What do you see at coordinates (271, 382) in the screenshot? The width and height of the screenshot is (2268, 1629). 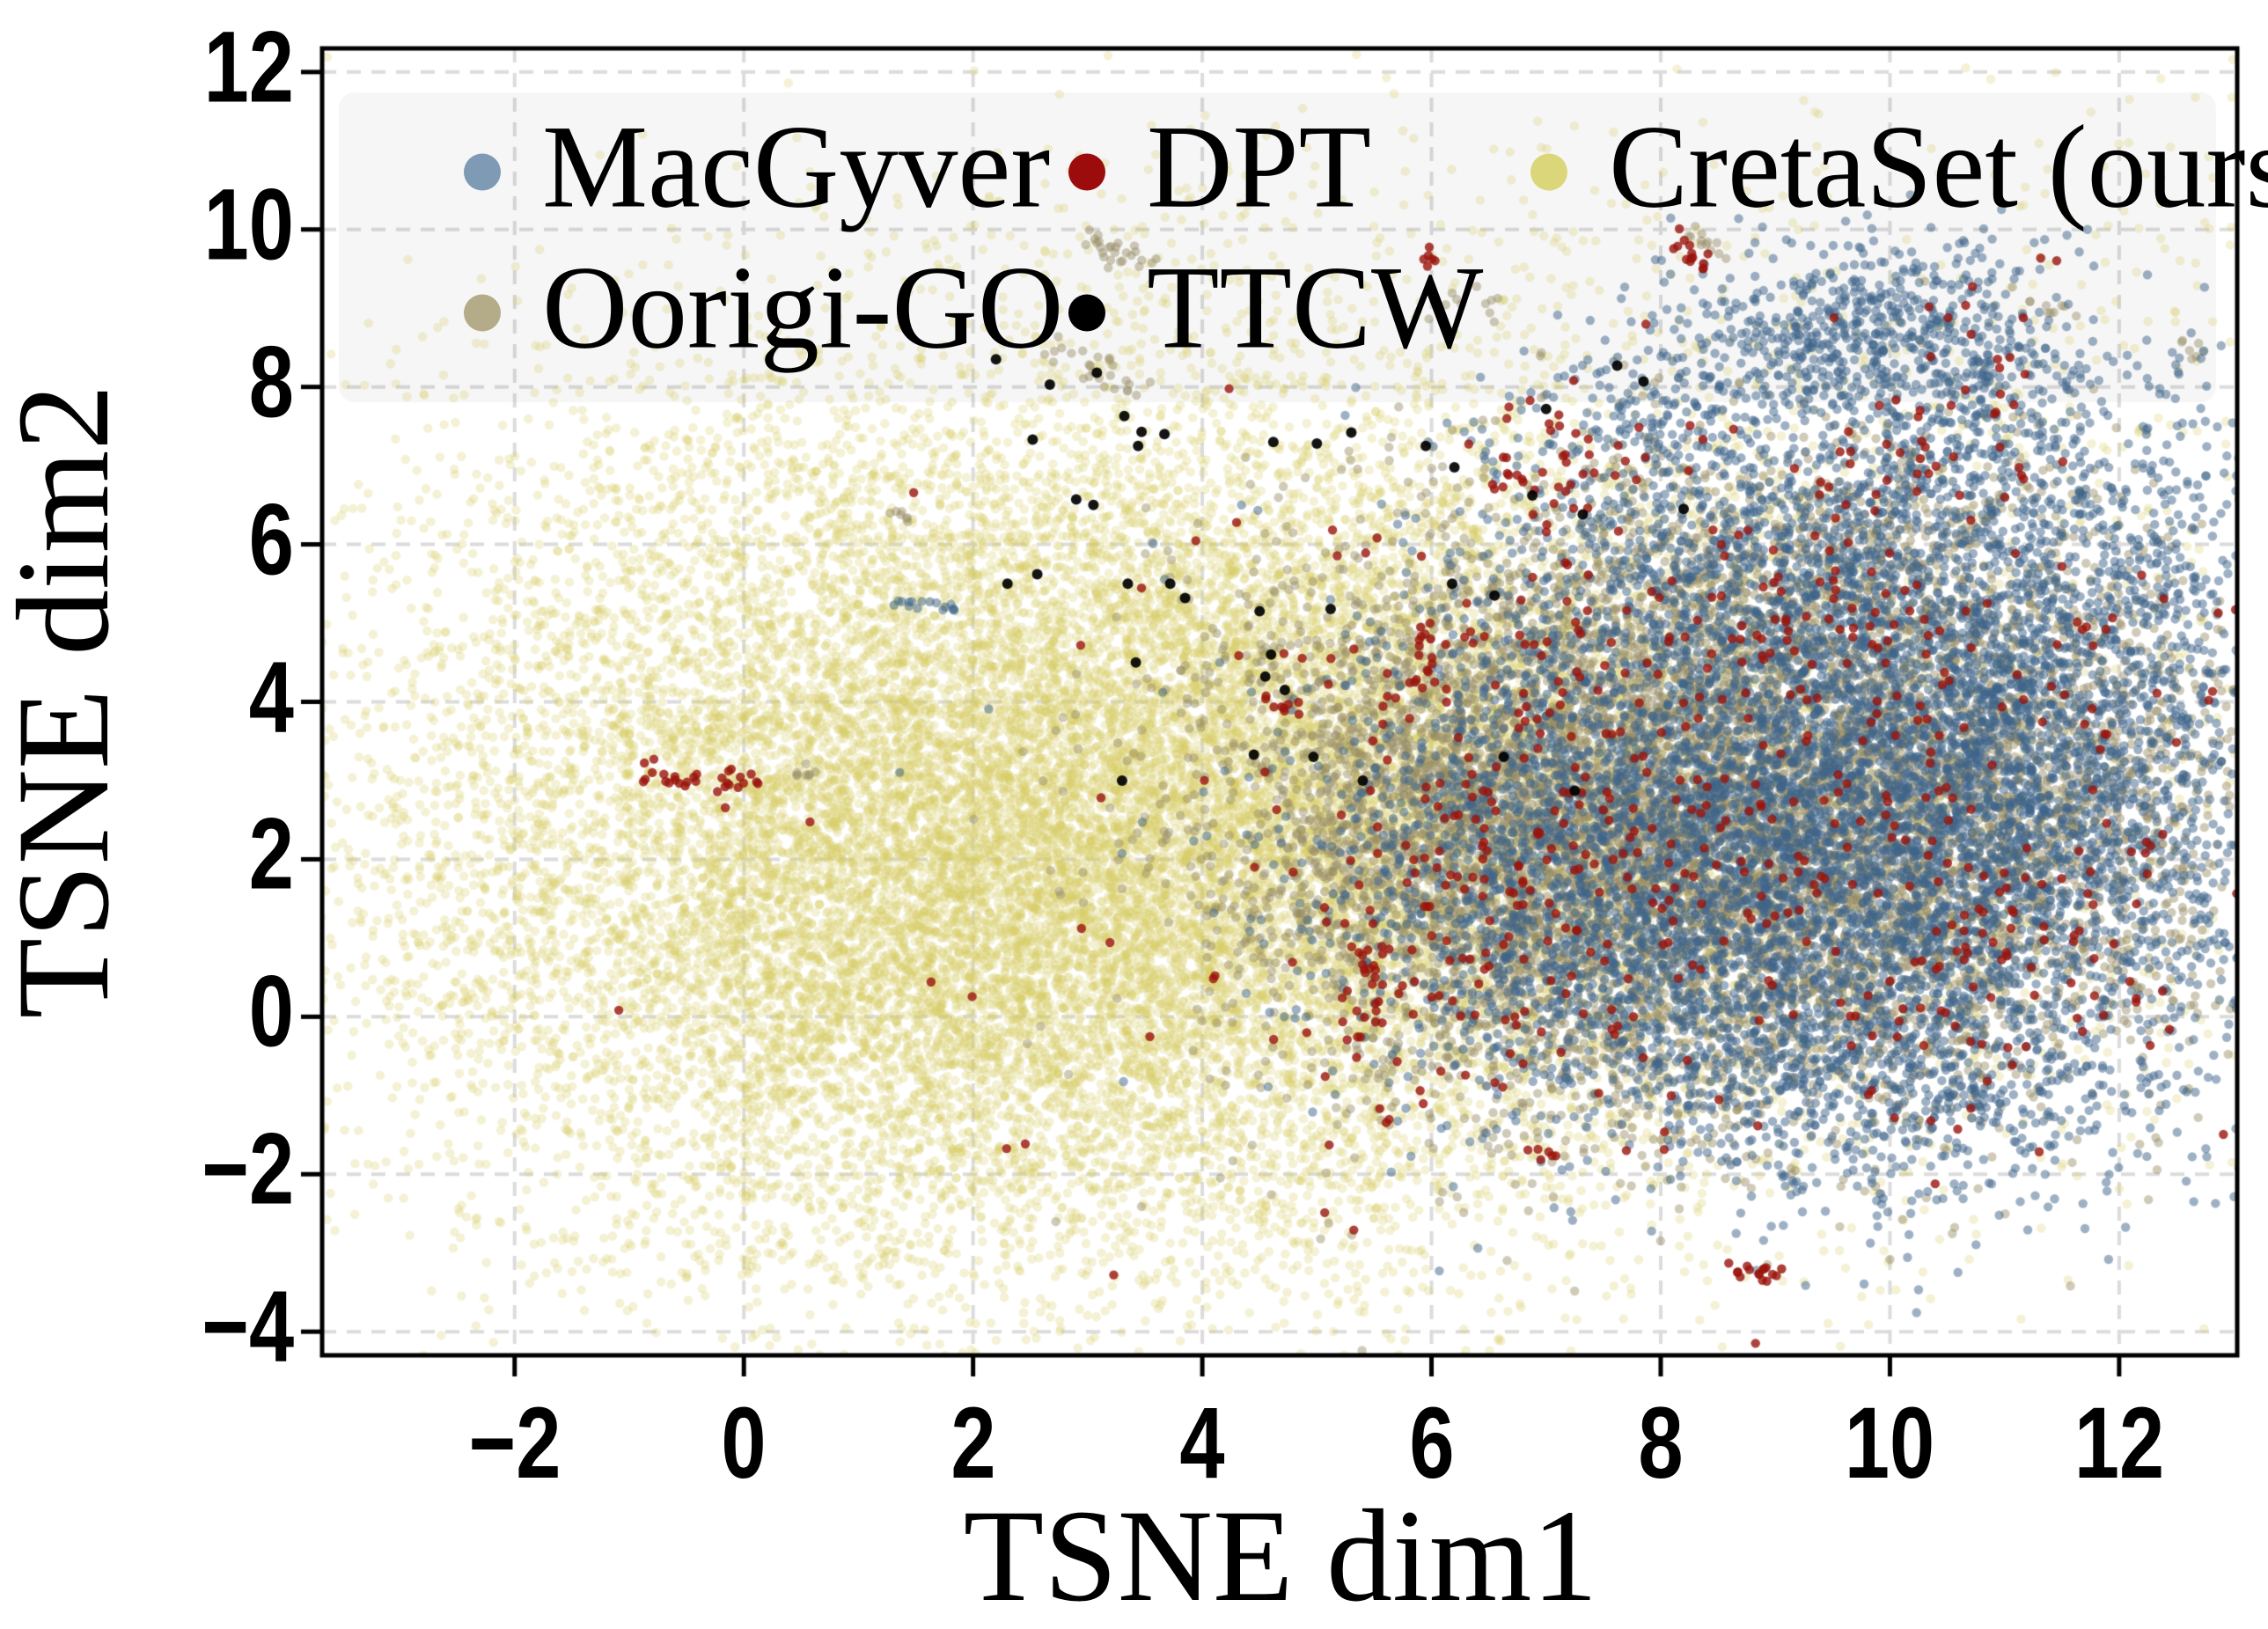 I see `y-tick-label: 8` at bounding box center [271, 382].